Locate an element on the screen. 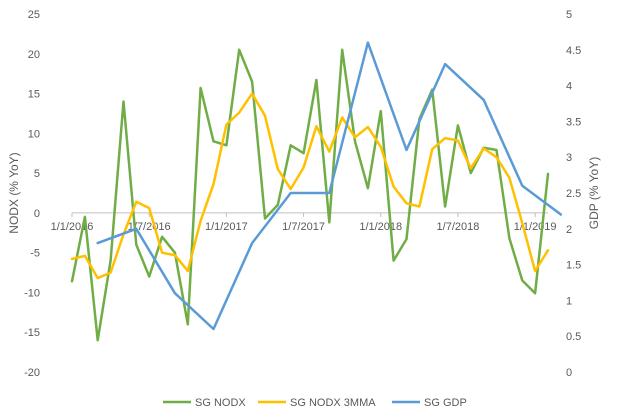  x-tick-label: 1/7/2017 is located at coordinates (303, 227).